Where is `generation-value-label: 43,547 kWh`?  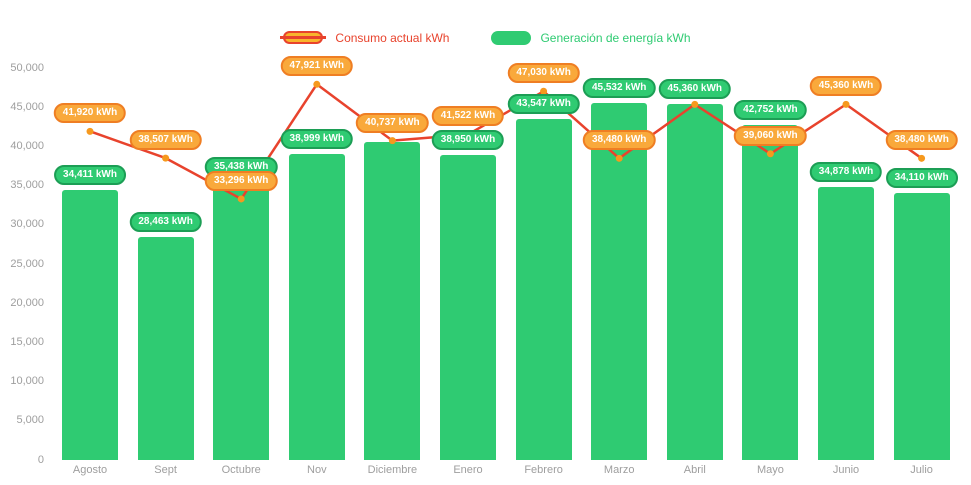
generation-value-label: 43,547 kWh is located at coordinates (543, 103).